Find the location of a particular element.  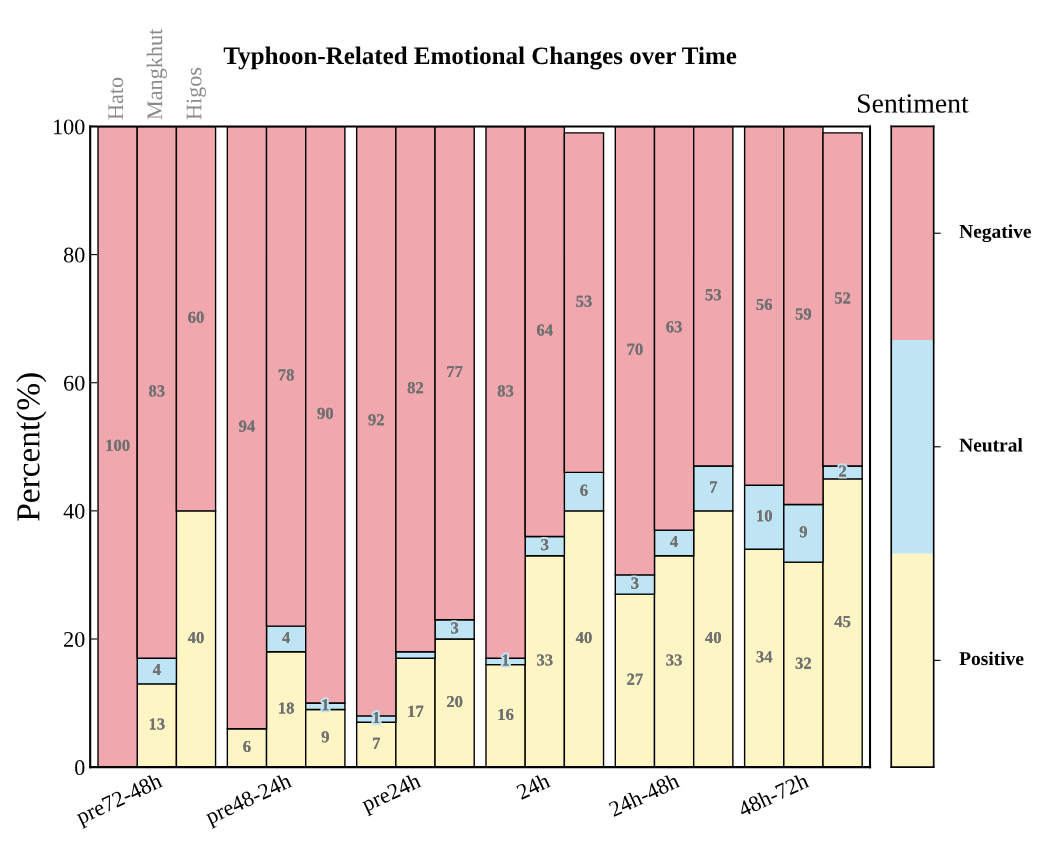

legend-title: Sentiment is located at coordinates (913, 103).